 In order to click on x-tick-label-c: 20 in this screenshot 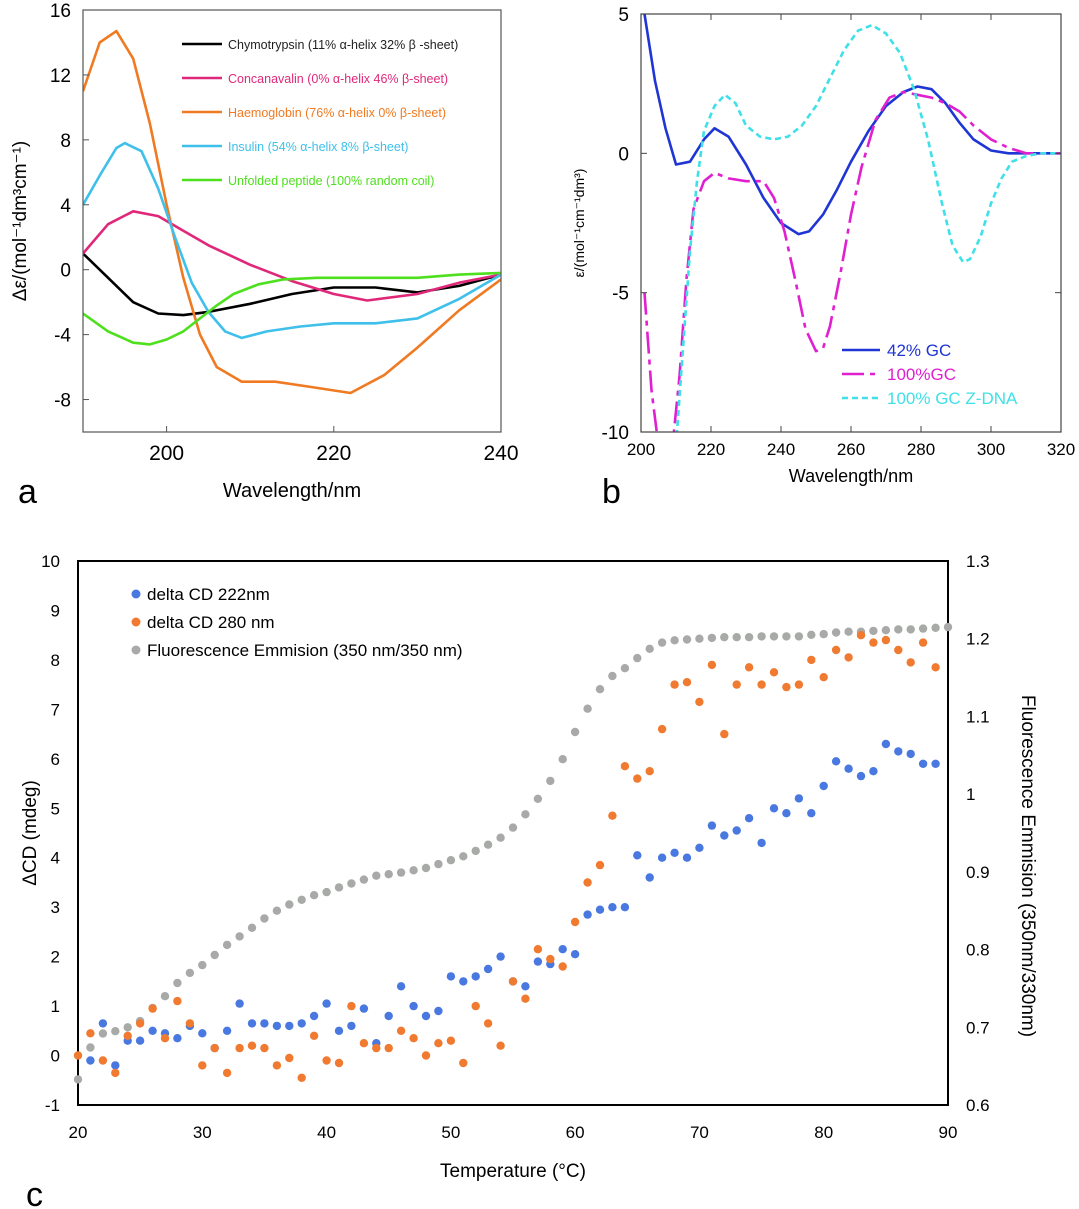, I will do `click(78, 1132)`.